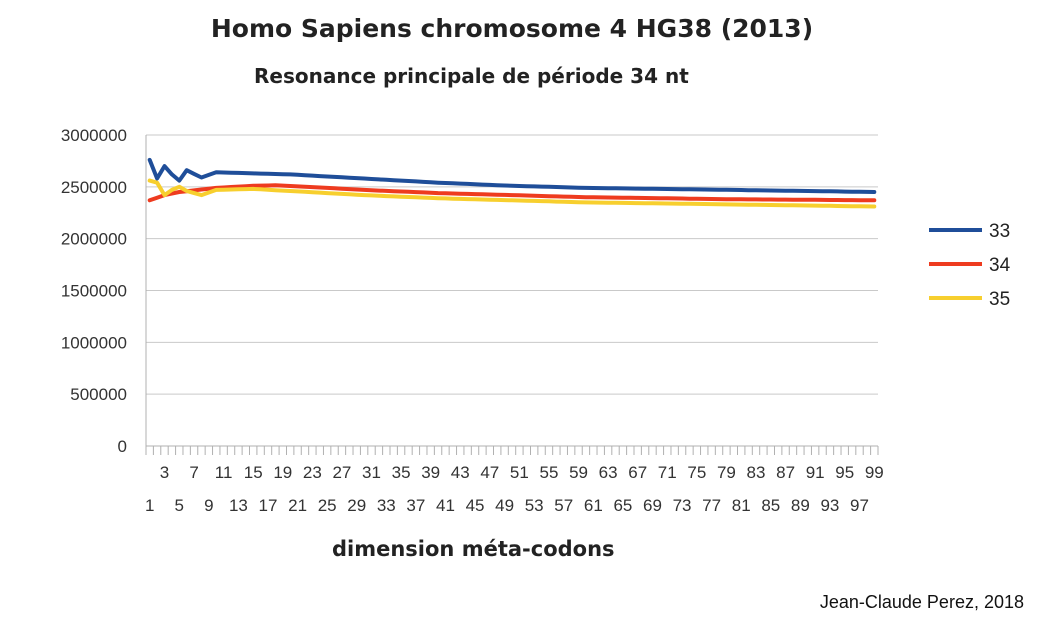 Image resolution: width=1054 pixels, height=625 pixels. Describe the element at coordinates (122, 446) in the screenshot. I see `y-tick-label: 0` at that location.